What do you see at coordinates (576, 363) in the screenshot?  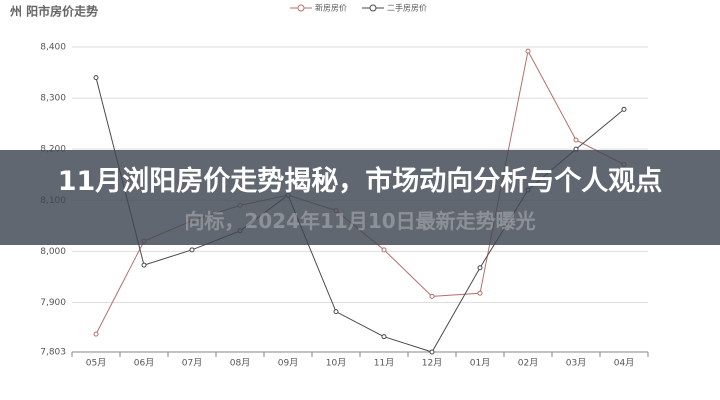 I see `x-tick-label: 03月` at bounding box center [576, 363].